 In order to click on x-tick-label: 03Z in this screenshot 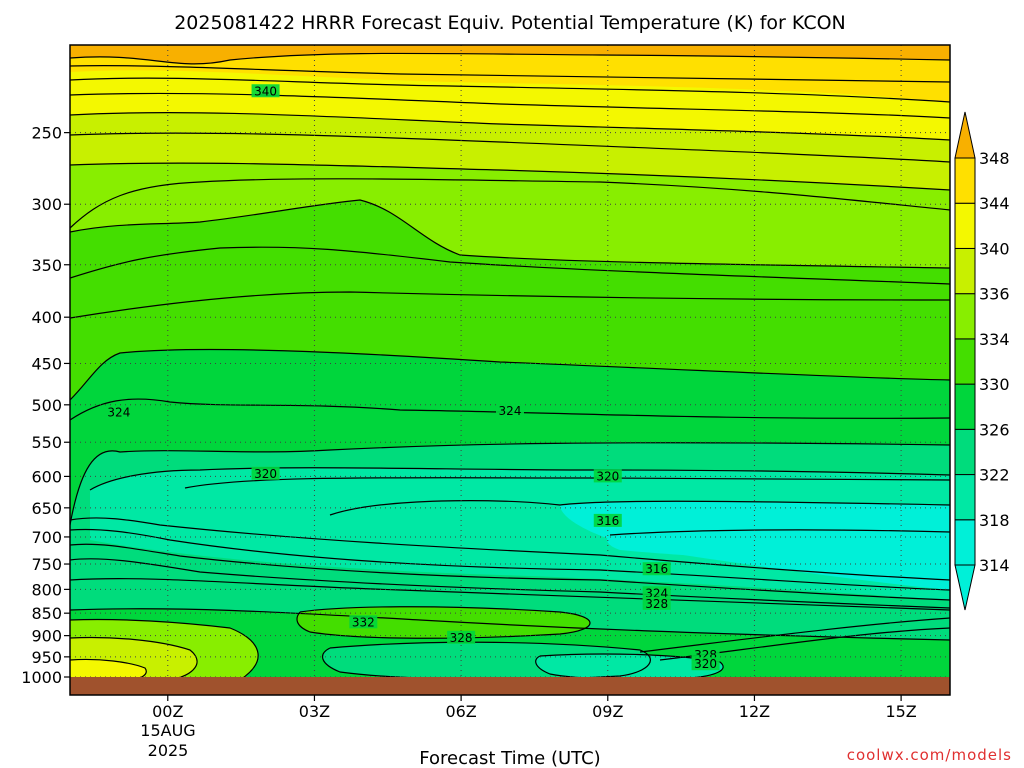, I will do `click(314, 711)`.